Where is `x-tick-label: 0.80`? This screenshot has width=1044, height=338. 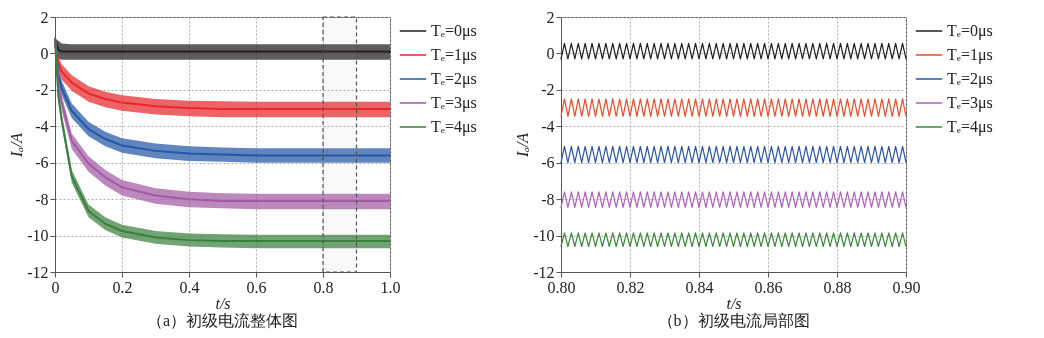
x-tick-label: 0.80 is located at coordinates (561, 287).